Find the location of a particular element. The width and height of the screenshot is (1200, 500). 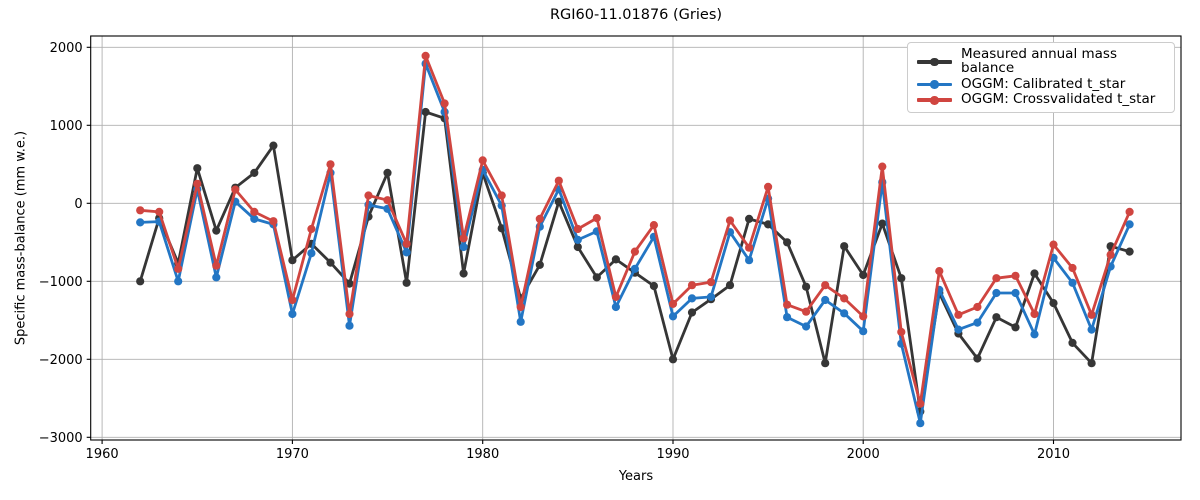

point-calibrated-2008 is located at coordinates (1015, 293).